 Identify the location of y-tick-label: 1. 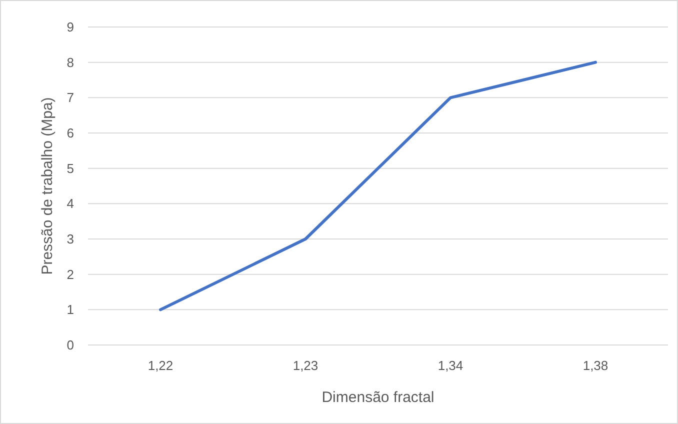
(70, 310).